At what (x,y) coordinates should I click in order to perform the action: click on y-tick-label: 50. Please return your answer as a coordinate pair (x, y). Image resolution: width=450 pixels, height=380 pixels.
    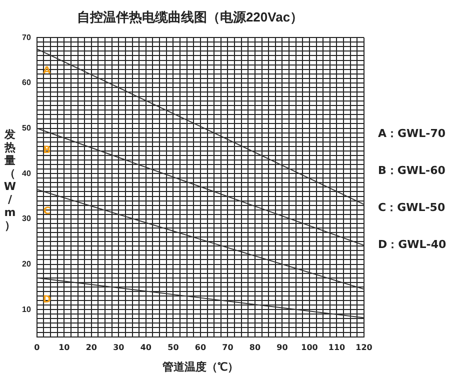
    Looking at the image, I should click on (27, 127).